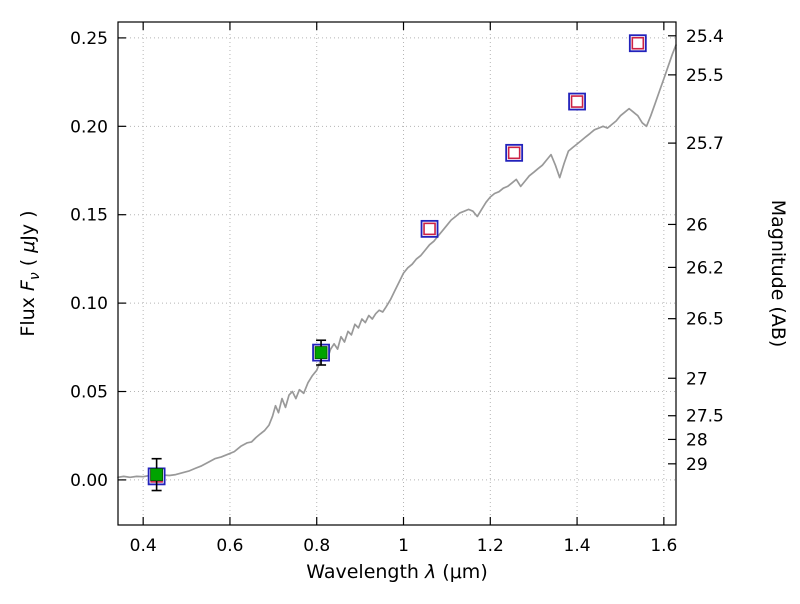  Describe the element at coordinates (89, 127) in the screenshot. I see `y-tick-label: 0.20` at that location.